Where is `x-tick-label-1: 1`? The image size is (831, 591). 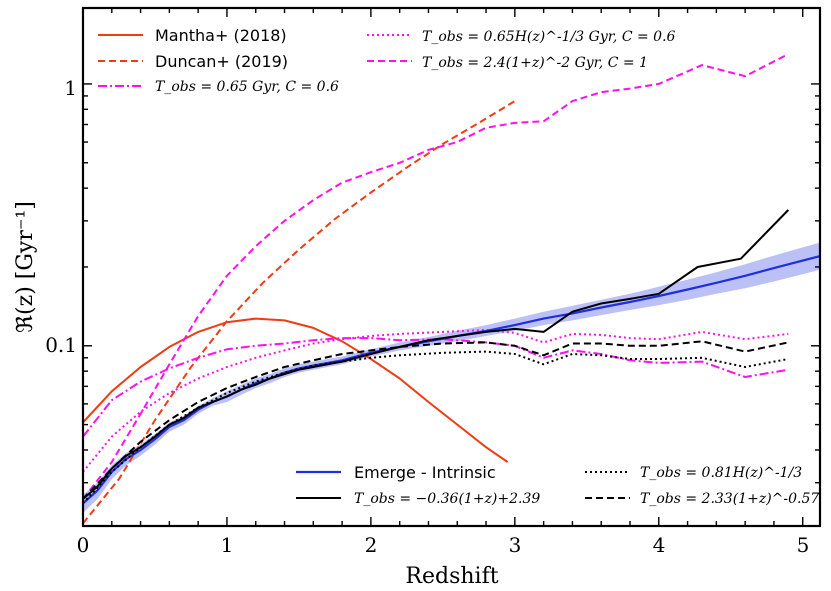
x-tick-label-1: 1 is located at coordinates (227, 545).